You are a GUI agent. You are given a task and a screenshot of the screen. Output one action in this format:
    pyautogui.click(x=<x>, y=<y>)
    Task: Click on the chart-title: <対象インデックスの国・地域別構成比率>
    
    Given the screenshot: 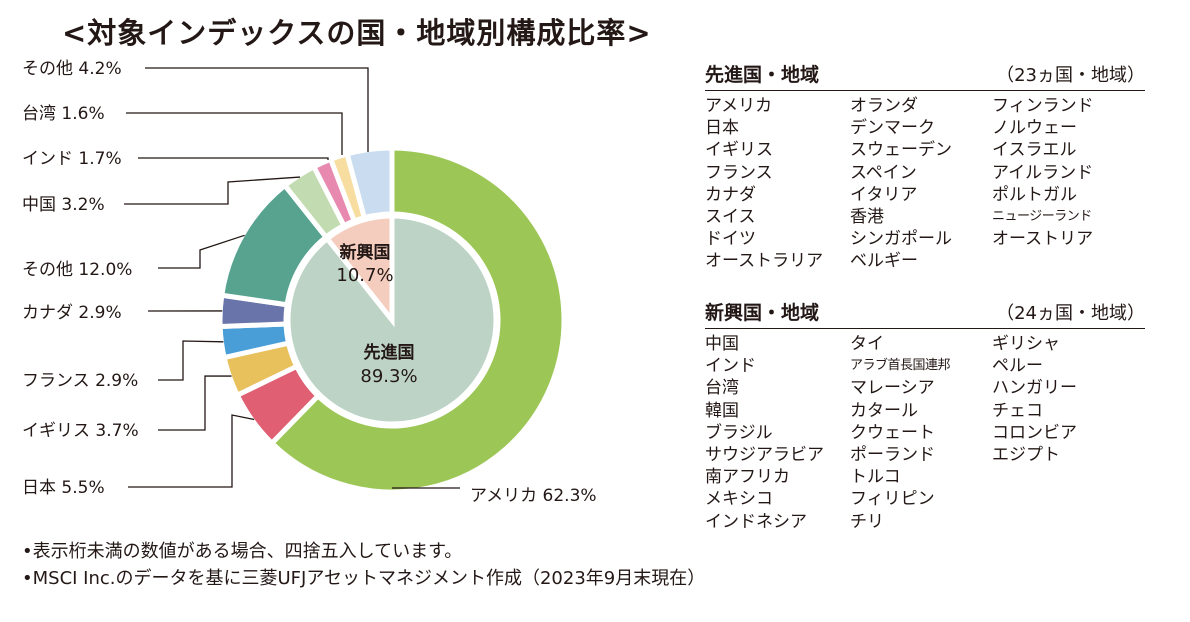 What is the action you would take?
    pyautogui.click(x=357, y=33)
    